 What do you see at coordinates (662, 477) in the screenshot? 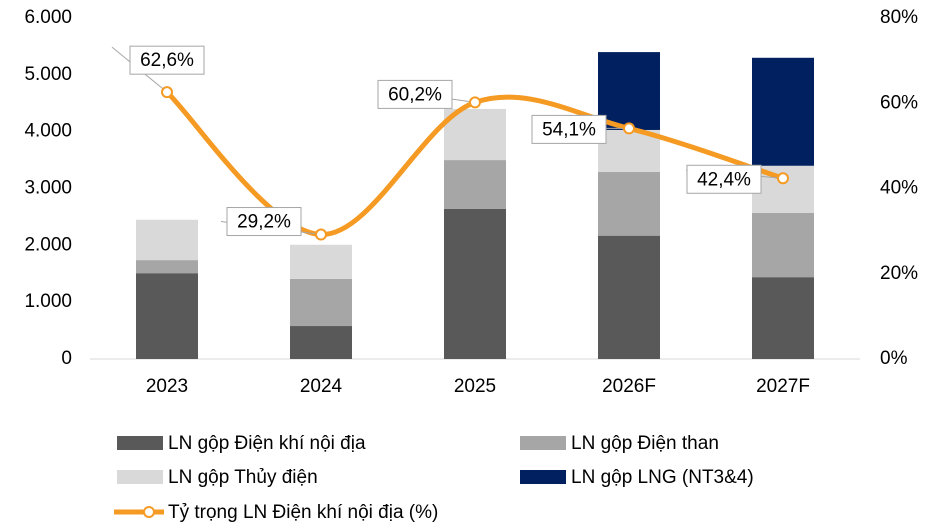
I see `legend-label: LN gộp LNG (NT3&4)` at bounding box center [662, 477].